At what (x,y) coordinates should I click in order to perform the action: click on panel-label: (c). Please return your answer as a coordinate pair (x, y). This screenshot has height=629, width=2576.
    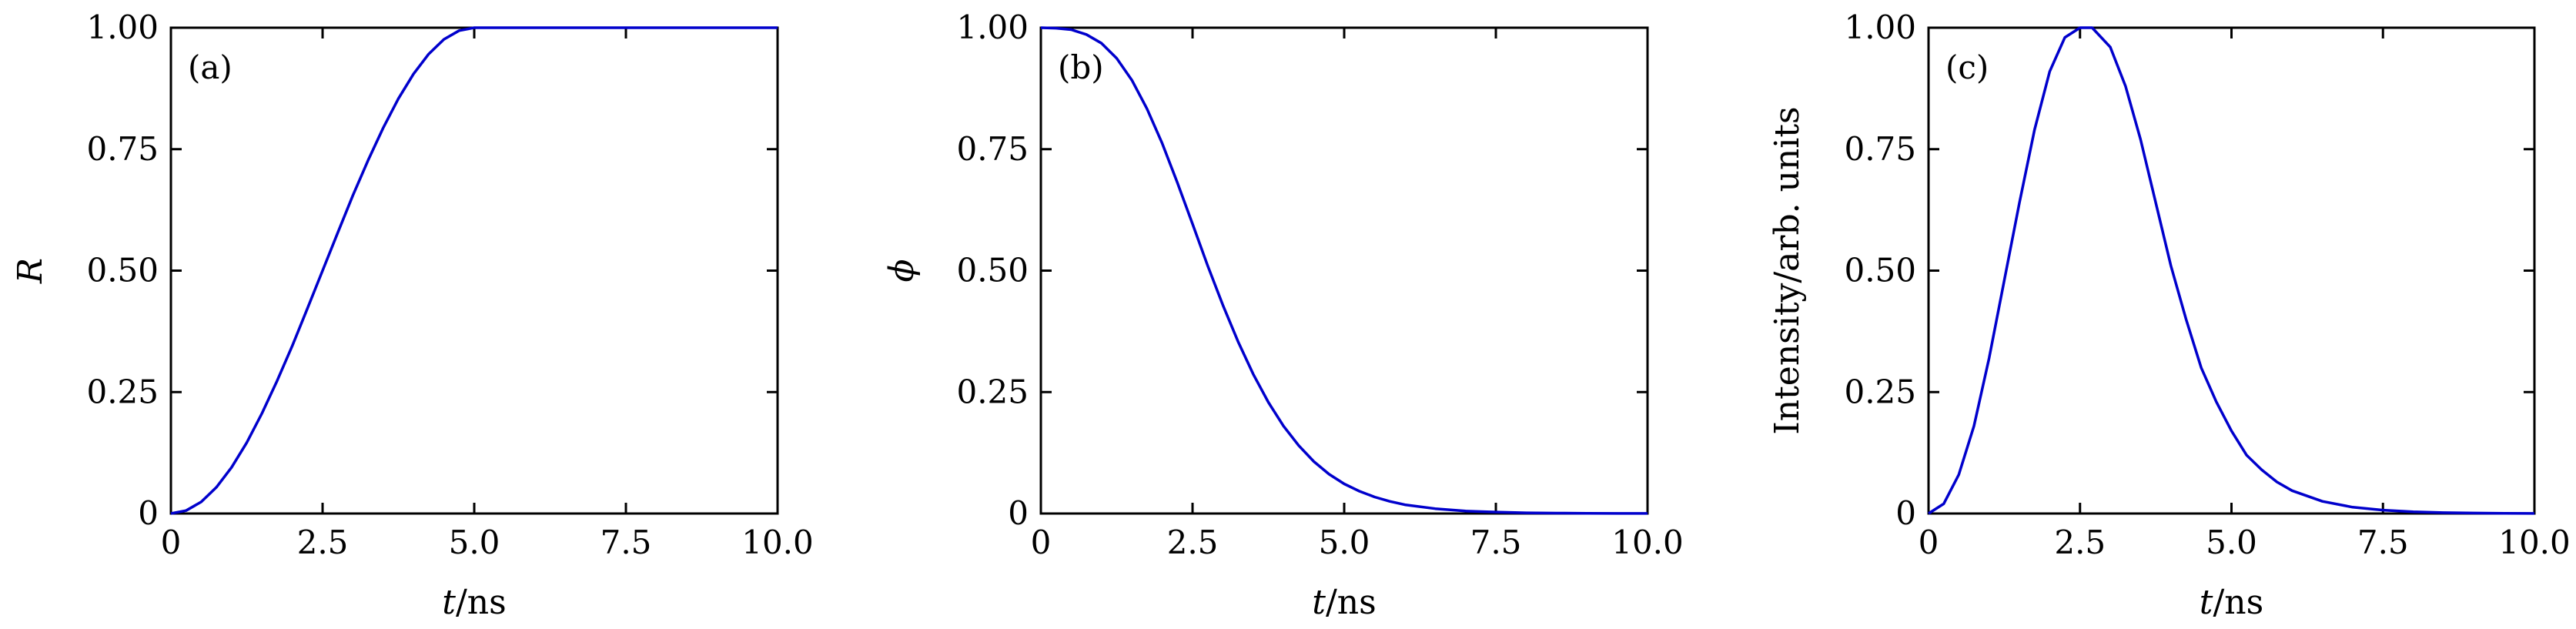
    Looking at the image, I should click on (1967, 67).